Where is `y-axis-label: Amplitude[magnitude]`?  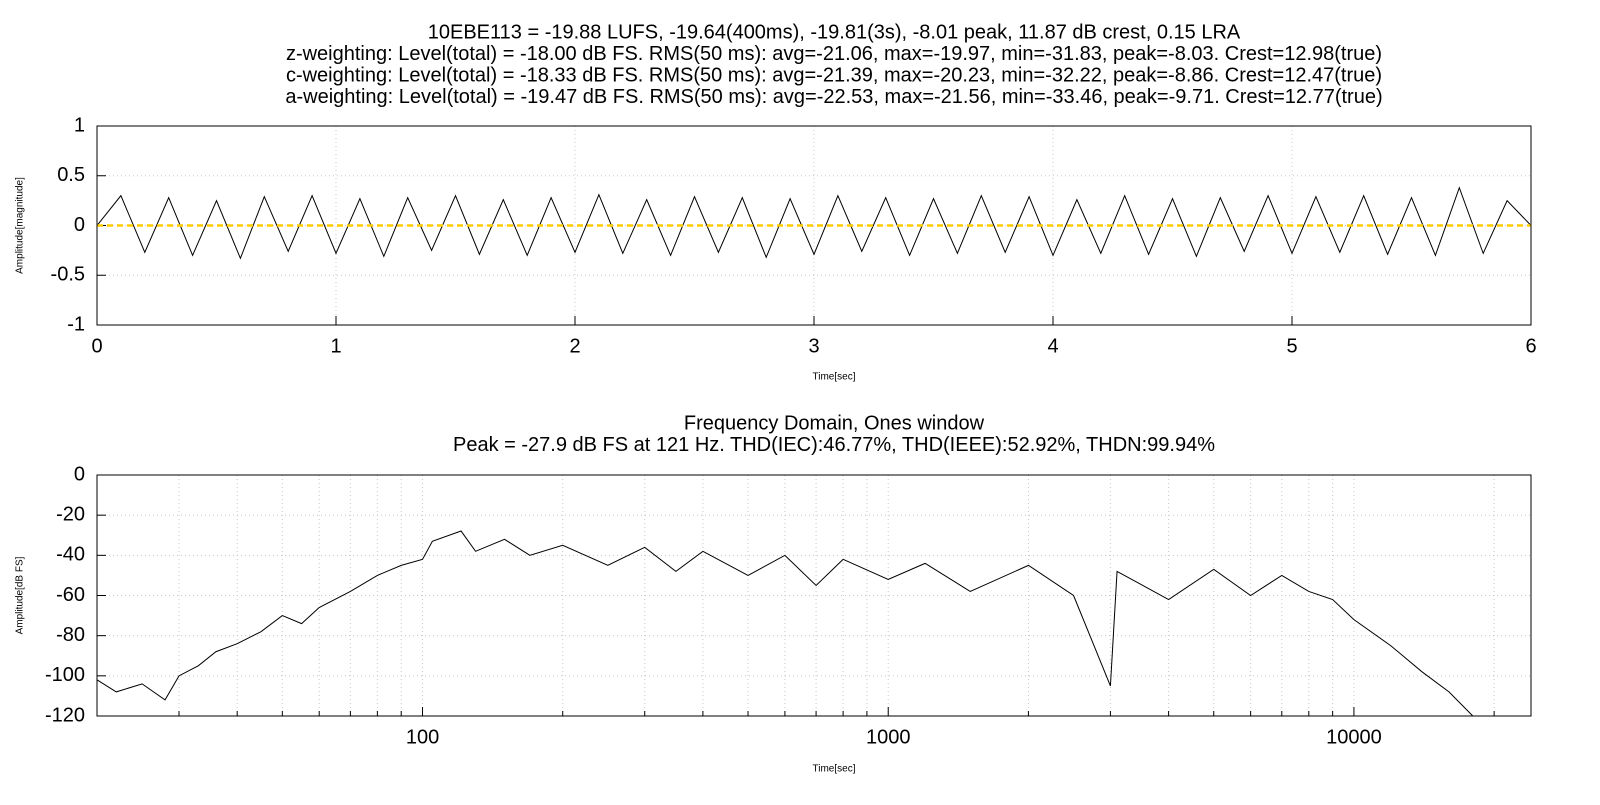 y-axis-label: Amplitude[magnitude] is located at coordinates (20, 225).